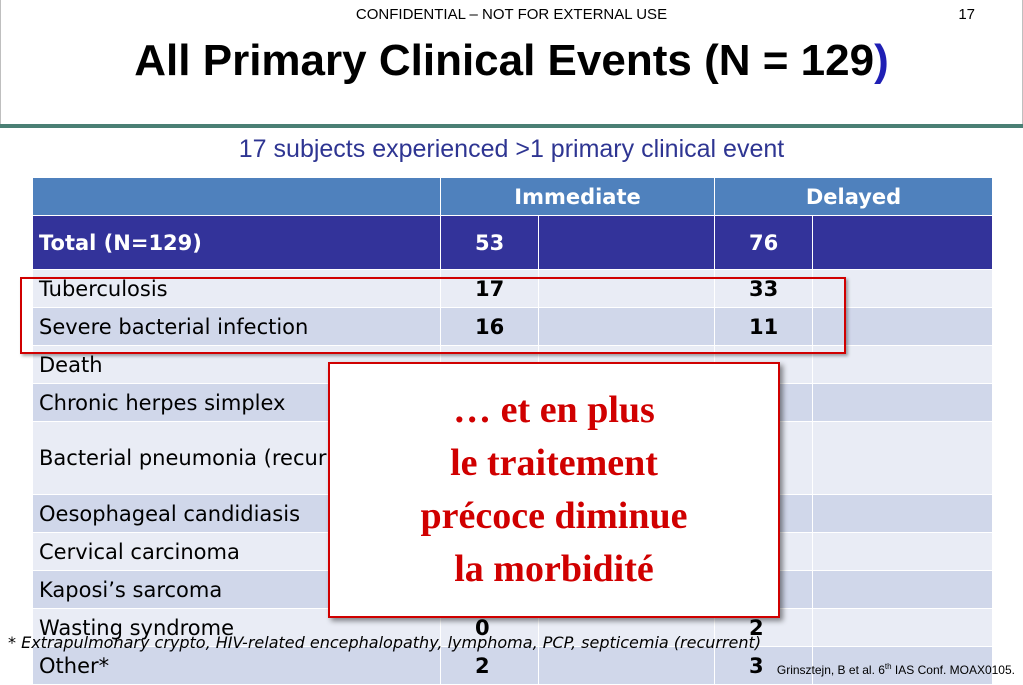 The height and width of the screenshot is (685, 1023). I want to click on slide-title: All Primary Clinical Events (N = 129), so click(511, 61).